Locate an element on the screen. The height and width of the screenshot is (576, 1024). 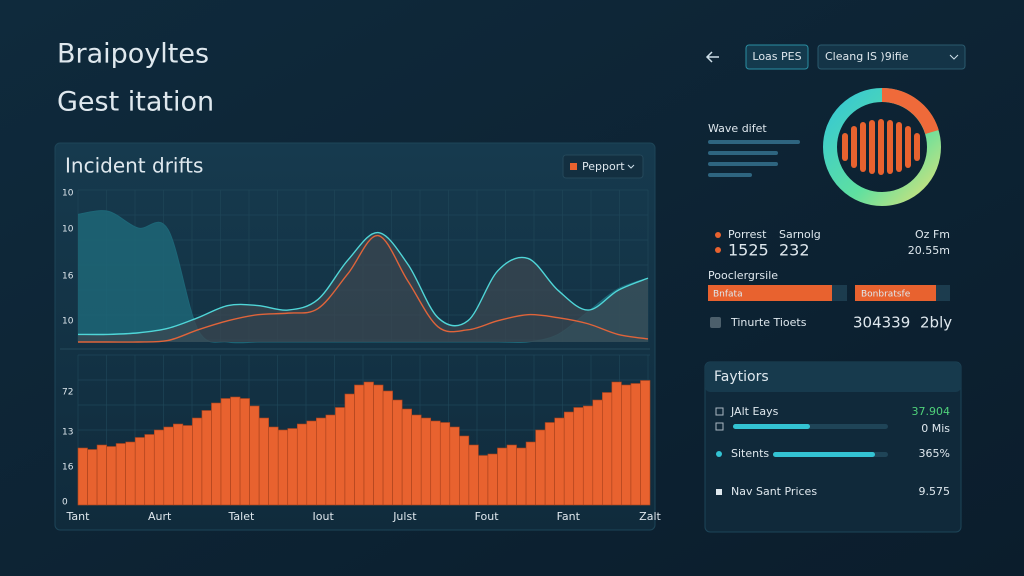
section-label: Pooclergrsile is located at coordinates (743, 275).